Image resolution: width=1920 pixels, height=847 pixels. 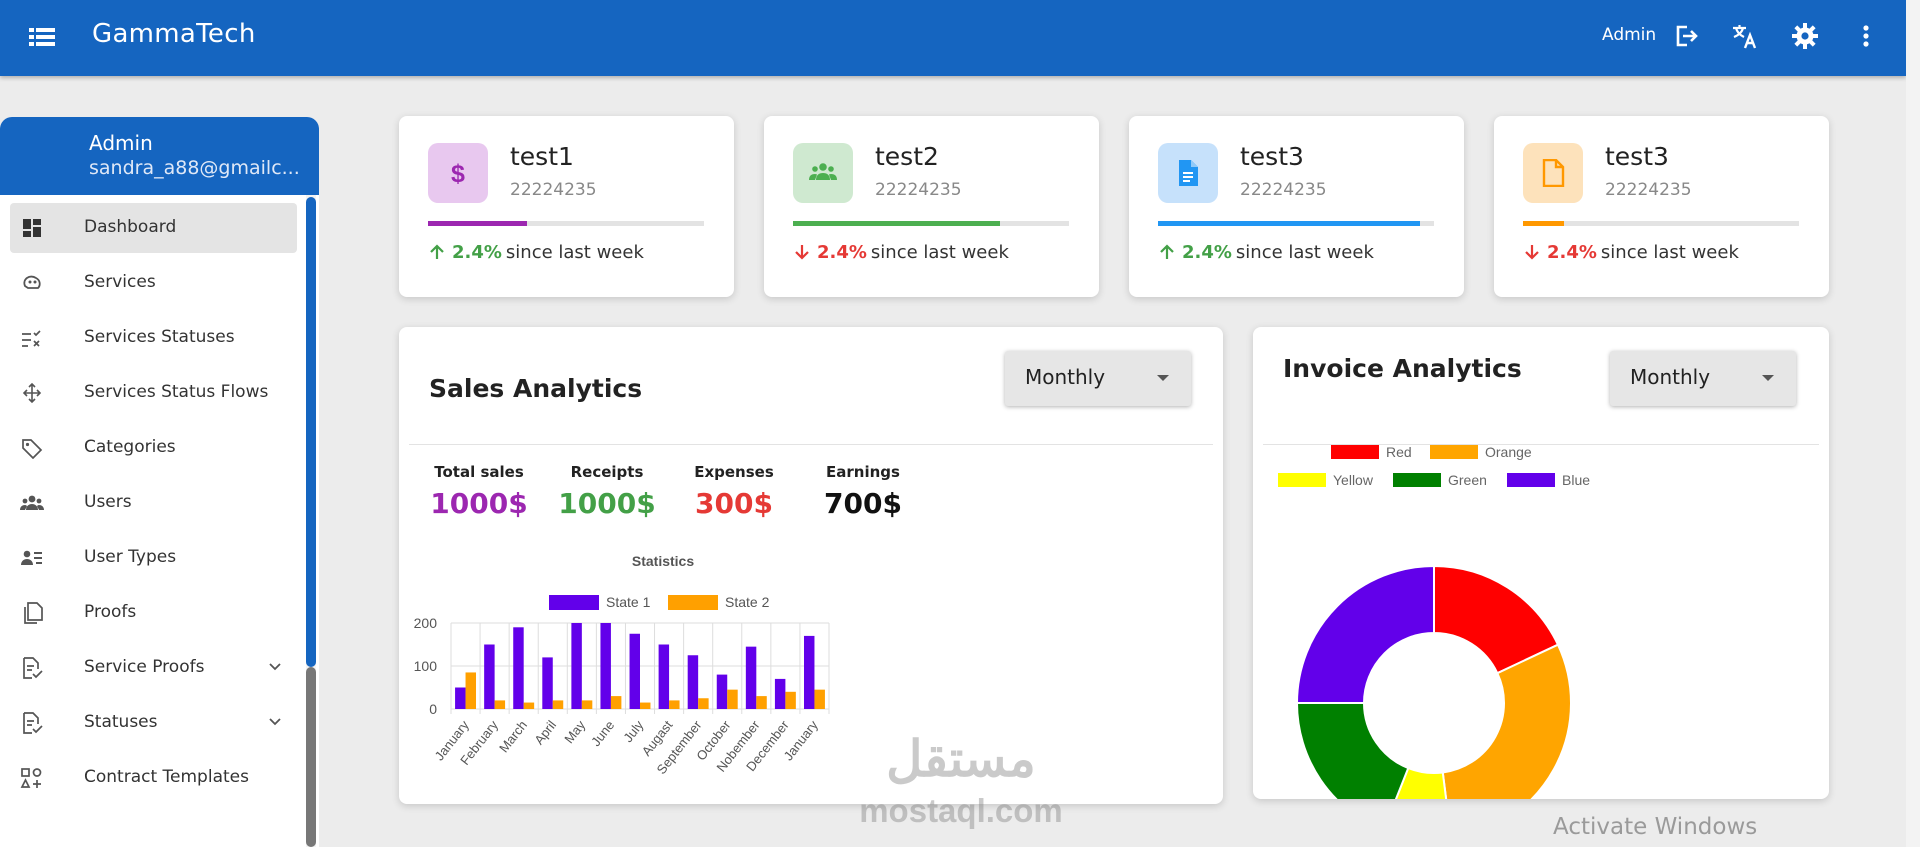 What do you see at coordinates (1399, 452) in the screenshot?
I see `legend-label: Red` at bounding box center [1399, 452].